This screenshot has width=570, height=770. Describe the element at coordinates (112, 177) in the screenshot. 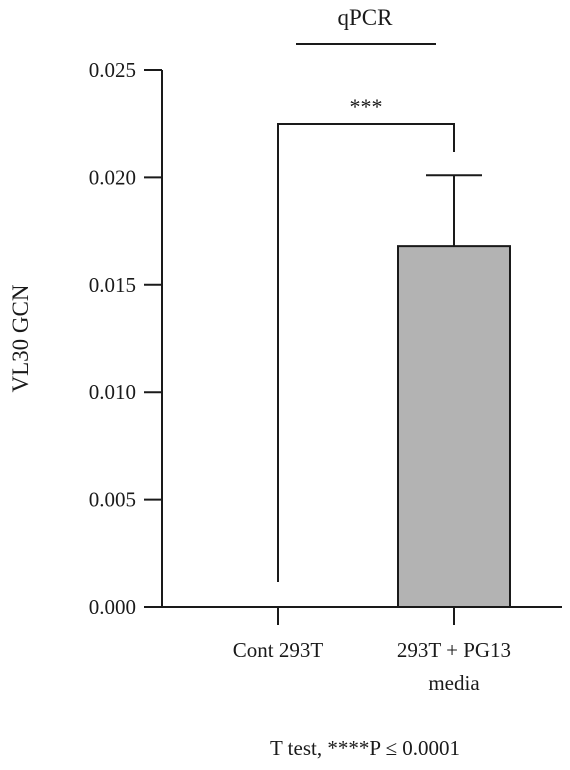

I see `y-tick-label: 0.020` at that location.